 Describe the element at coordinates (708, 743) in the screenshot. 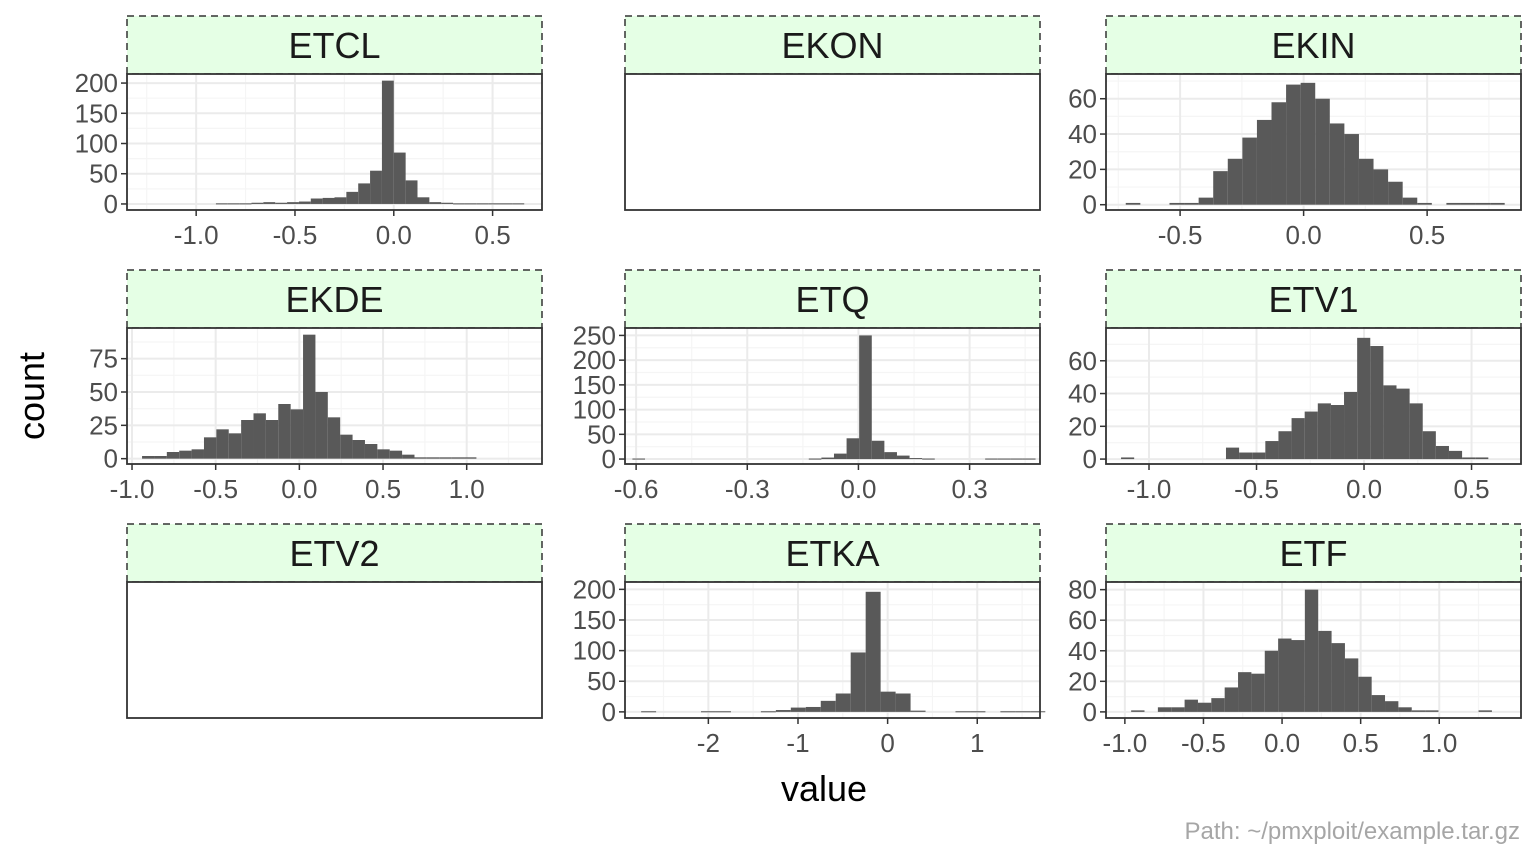

I see `x-tick-label: -2` at that location.